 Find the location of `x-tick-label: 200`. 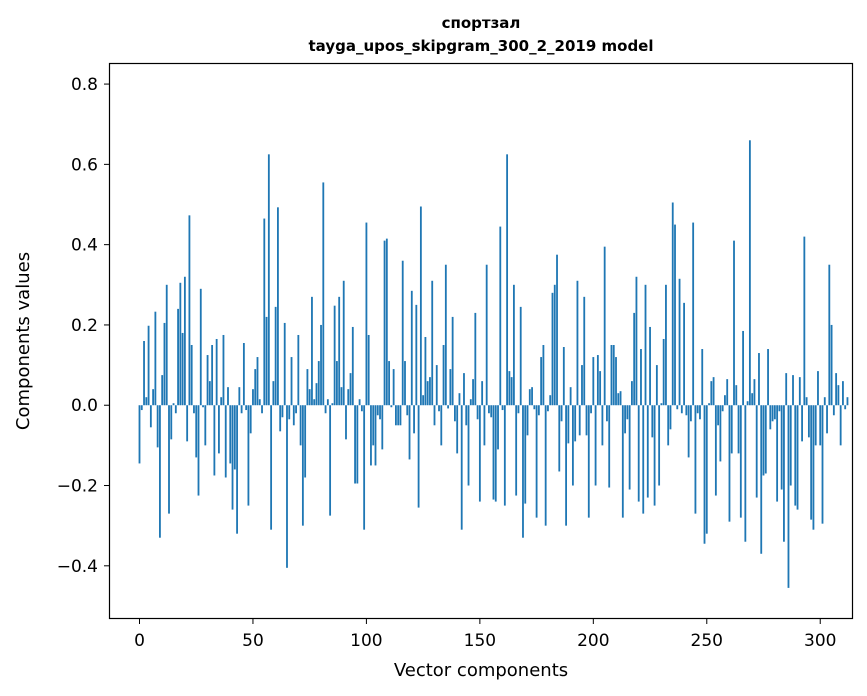

x-tick-label: 200 is located at coordinates (593, 641).